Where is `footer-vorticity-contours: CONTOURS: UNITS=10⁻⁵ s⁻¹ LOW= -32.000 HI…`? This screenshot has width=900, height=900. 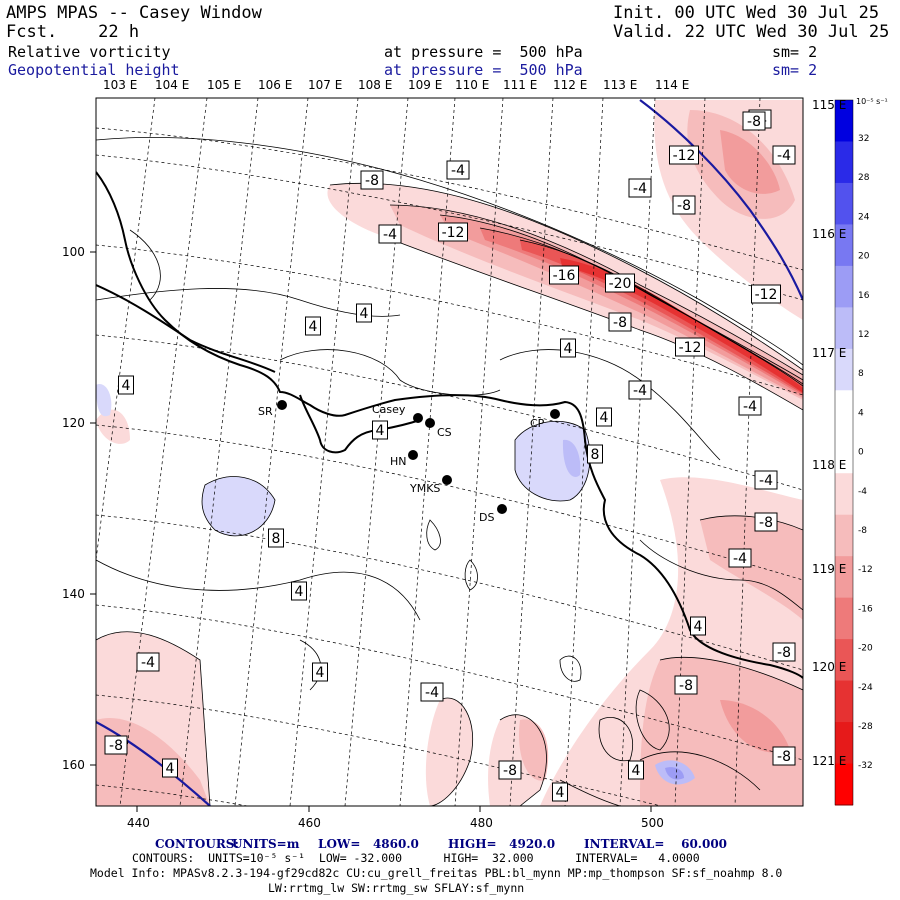 footer-vorticity-contours: CONTOURS: UNITS=10⁻⁵ s⁻¹ LOW= -32.000 HI… is located at coordinates (416, 858).